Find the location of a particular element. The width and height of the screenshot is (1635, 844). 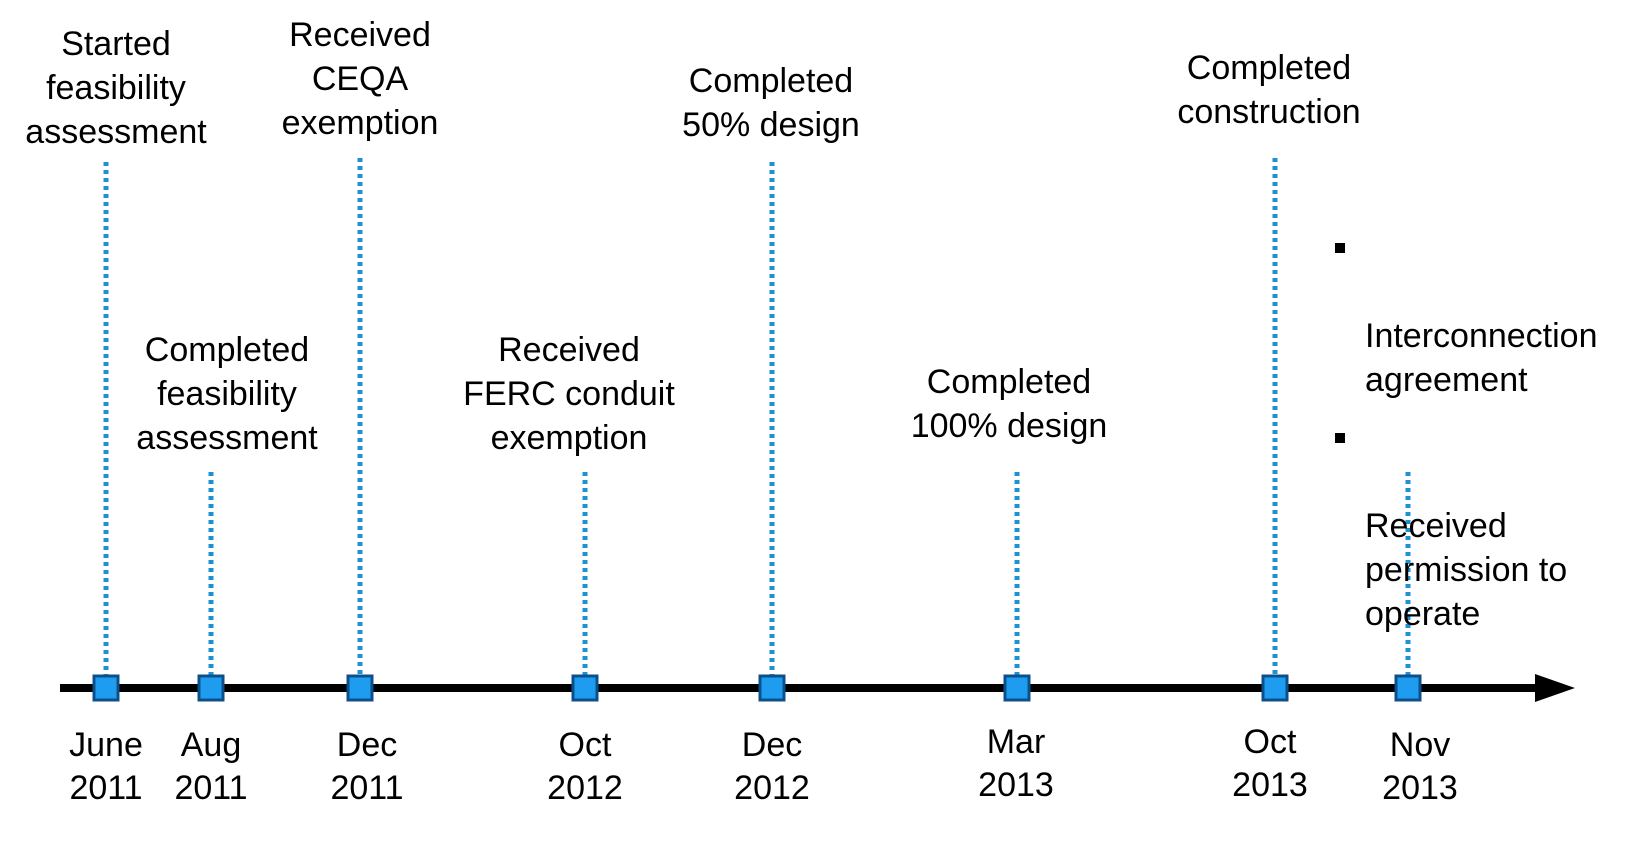

date-label-oct-2012: Oct 2012 is located at coordinates (585, 766).